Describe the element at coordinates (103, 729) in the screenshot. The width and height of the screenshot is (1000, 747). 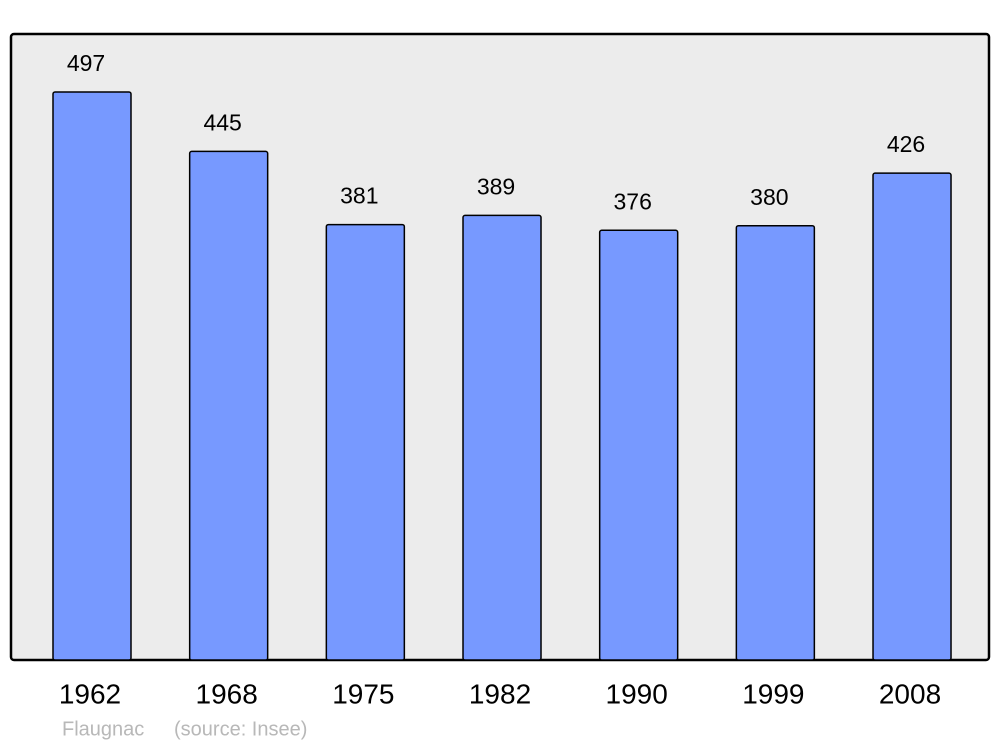
I see `chart-title: Flaugnac` at that location.